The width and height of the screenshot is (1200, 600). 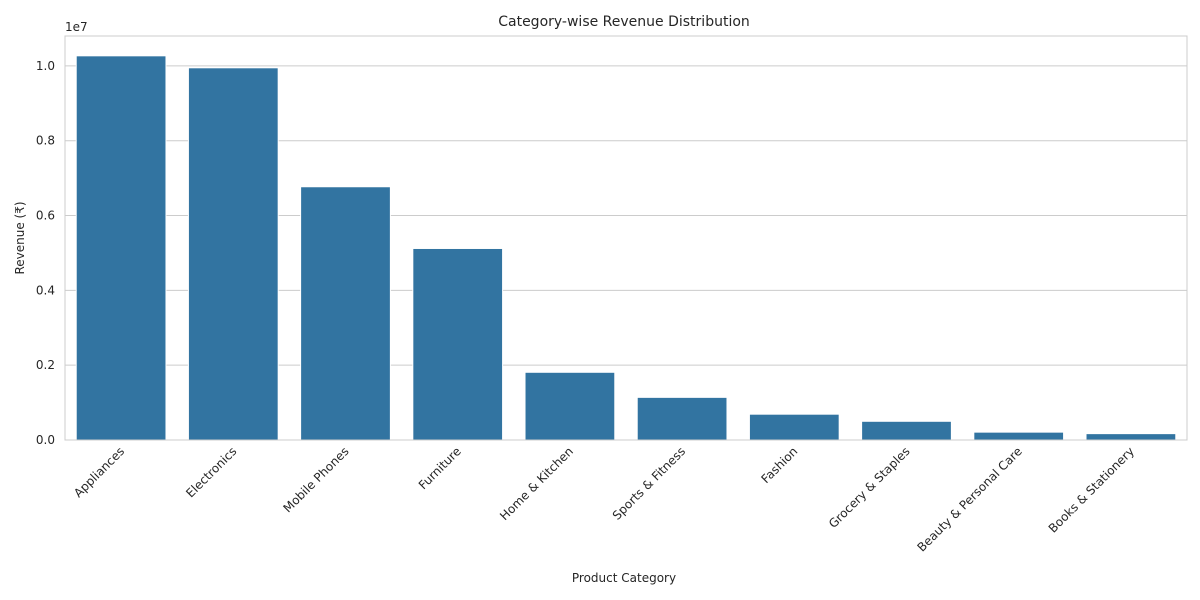 What do you see at coordinates (779, 465) in the screenshot?
I see `x-tick-label: Fashion` at bounding box center [779, 465].